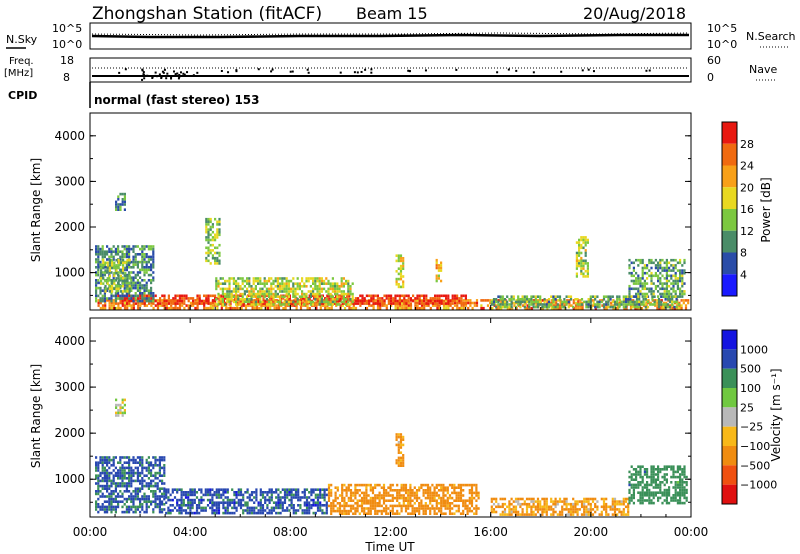 This screenshot has height=554, width=800. I want to click on power-colorbar-swatch, so click(729, 285).